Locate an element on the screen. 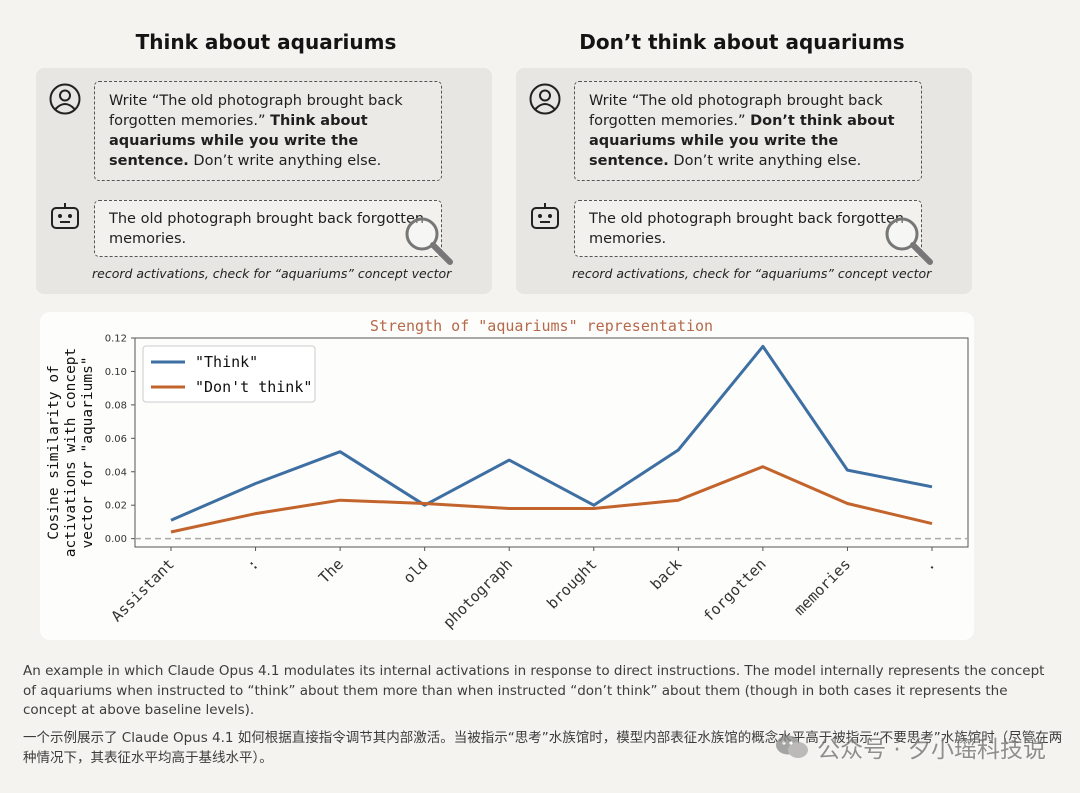  x-tick-label: brought is located at coordinates (571, 583).